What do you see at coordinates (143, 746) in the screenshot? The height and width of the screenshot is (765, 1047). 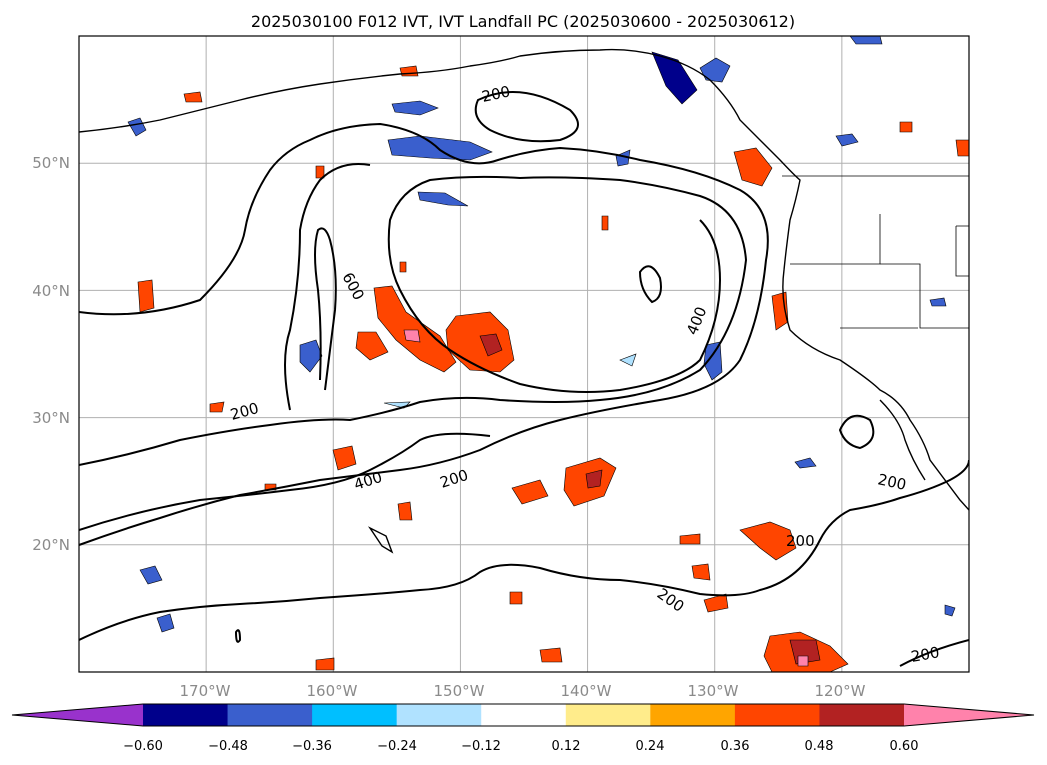 I see `colorbar-tick-label: −0.60` at bounding box center [143, 746].